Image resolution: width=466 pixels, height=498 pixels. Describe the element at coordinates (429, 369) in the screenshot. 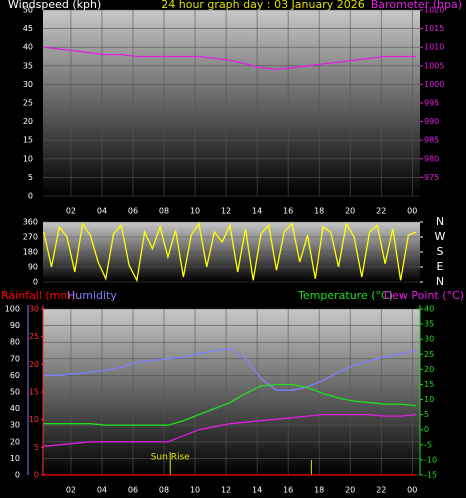

I see `y2-tick-label: 20` at that location.